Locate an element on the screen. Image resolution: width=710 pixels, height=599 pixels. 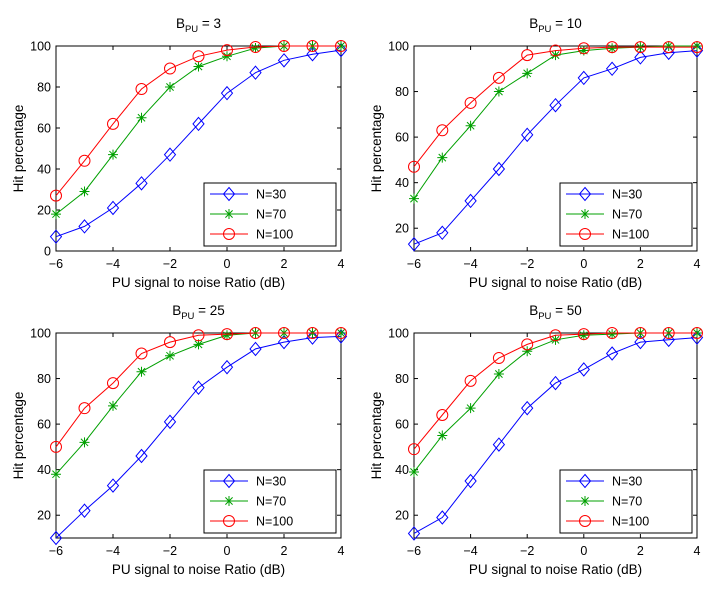
legend-label: N=100 is located at coordinates (630, 522).